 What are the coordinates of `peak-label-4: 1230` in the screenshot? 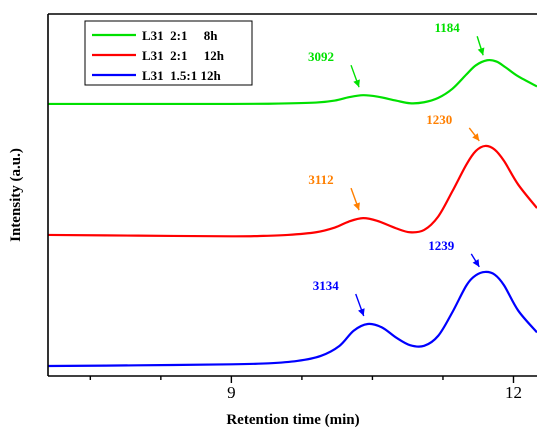 It's located at (439, 119).